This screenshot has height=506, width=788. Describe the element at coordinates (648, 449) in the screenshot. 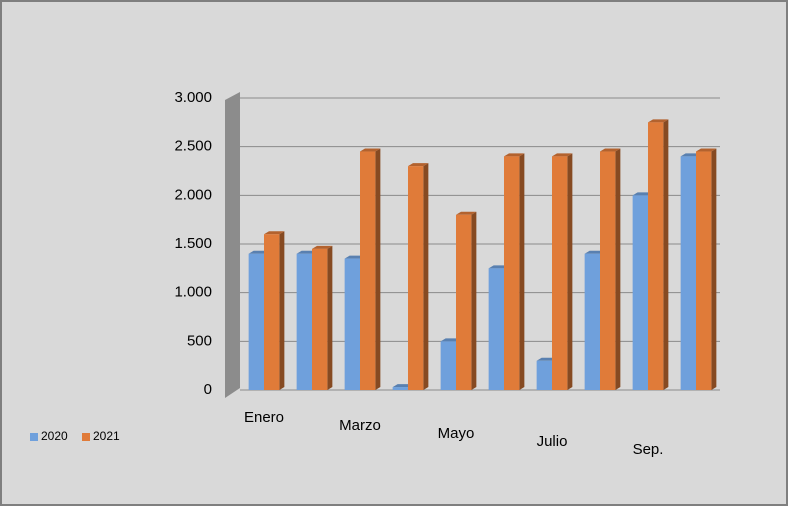

I see `x-tick-label: Sep.` at that location.